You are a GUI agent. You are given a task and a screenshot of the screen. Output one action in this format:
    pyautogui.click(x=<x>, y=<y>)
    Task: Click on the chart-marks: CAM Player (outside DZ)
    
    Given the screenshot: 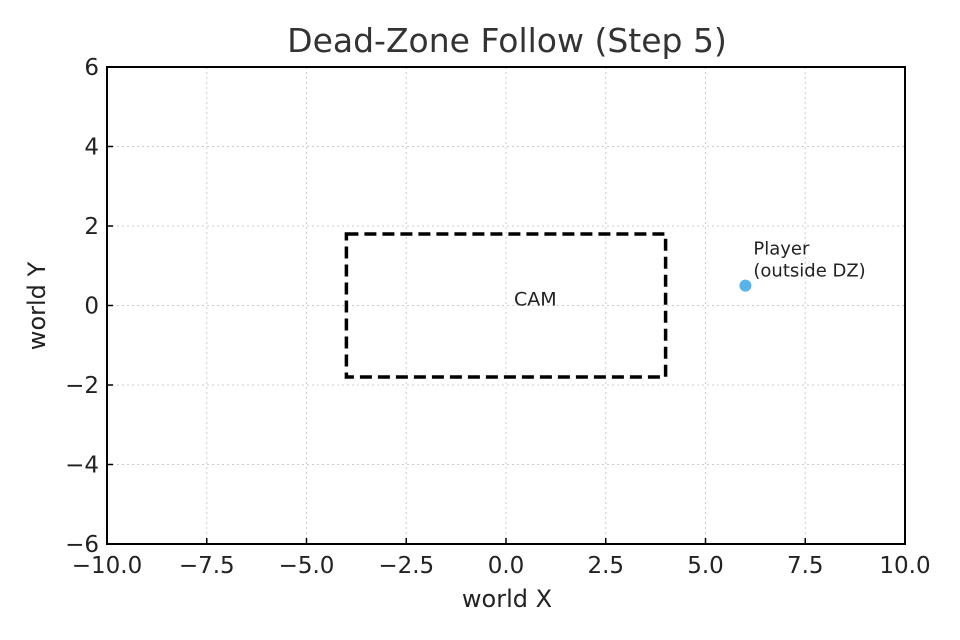 What is the action you would take?
    pyautogui.click(x=605, y=305)
    